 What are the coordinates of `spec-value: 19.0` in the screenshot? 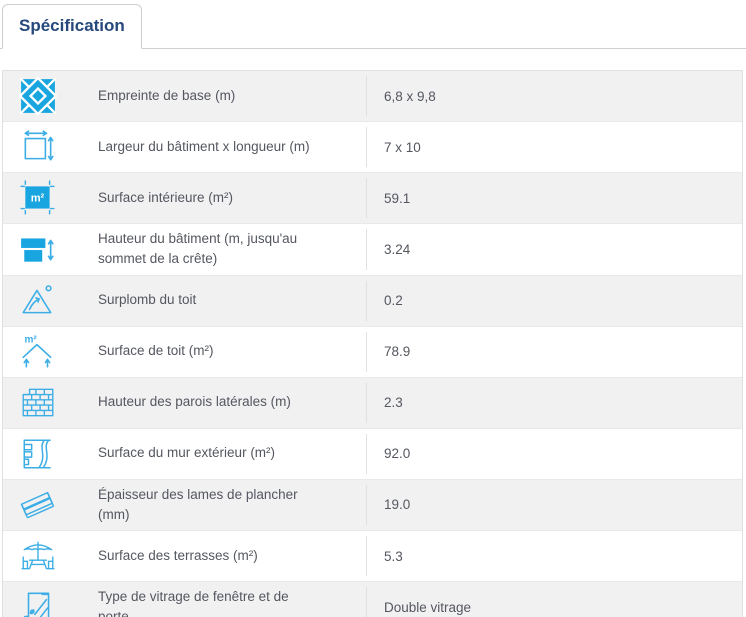 It's located at (397, 505).